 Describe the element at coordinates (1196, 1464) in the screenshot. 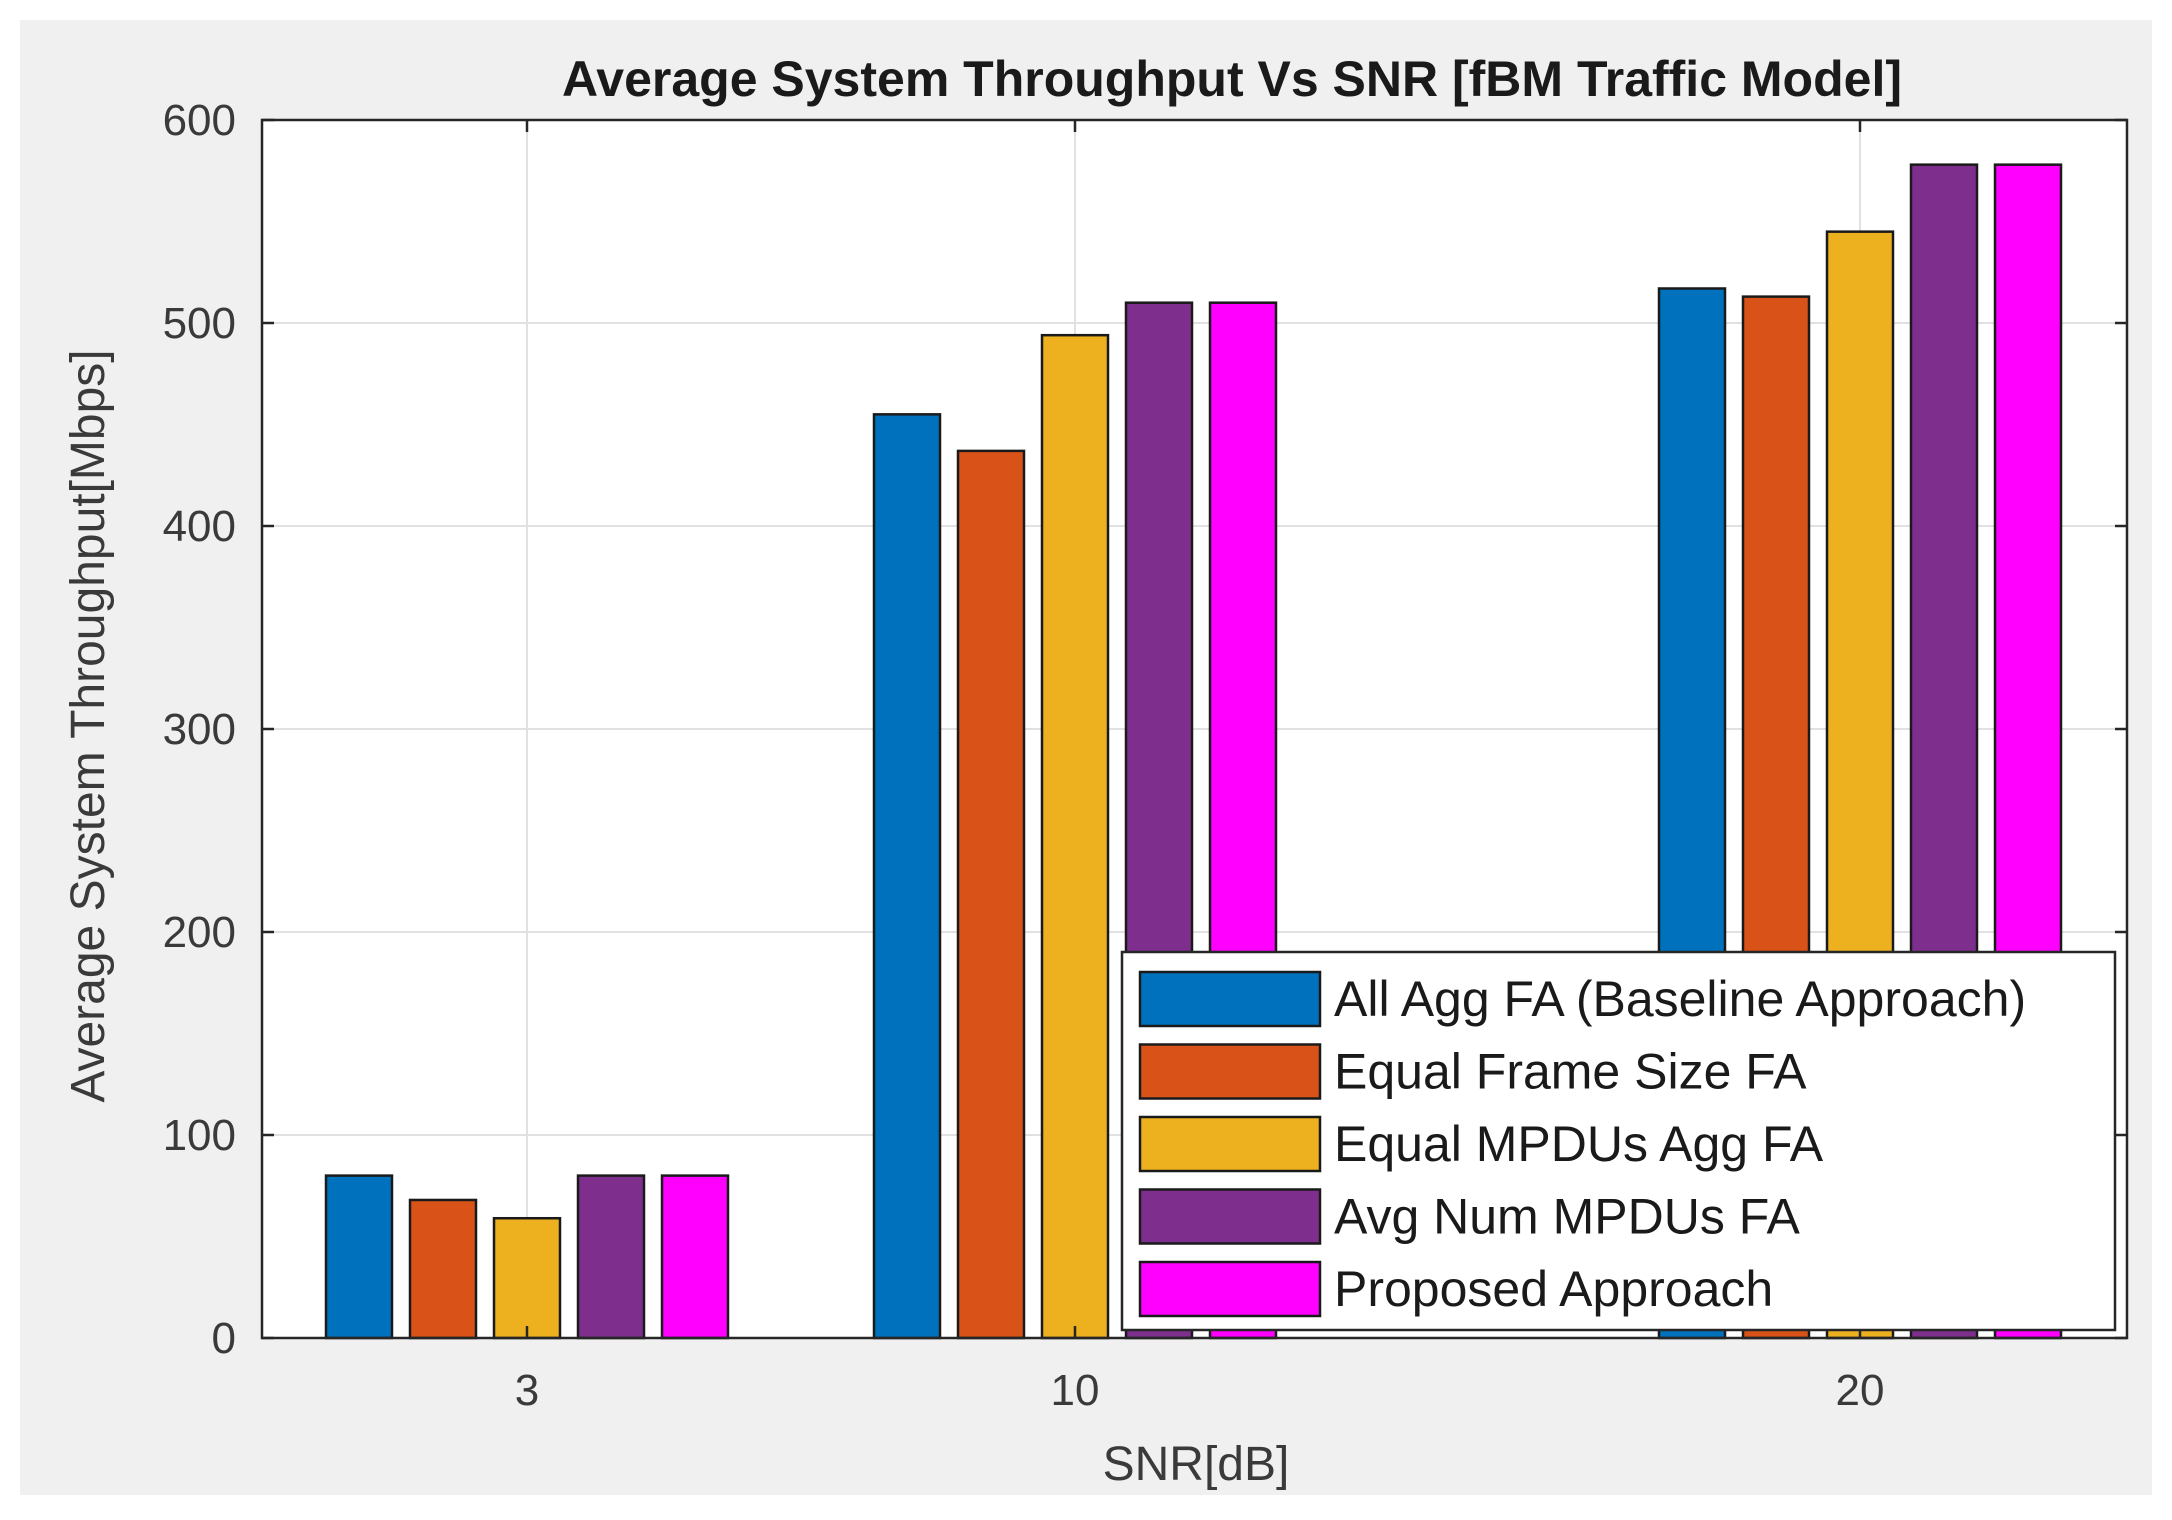

I see `x-axis-label: SNR[dB]` at that location.